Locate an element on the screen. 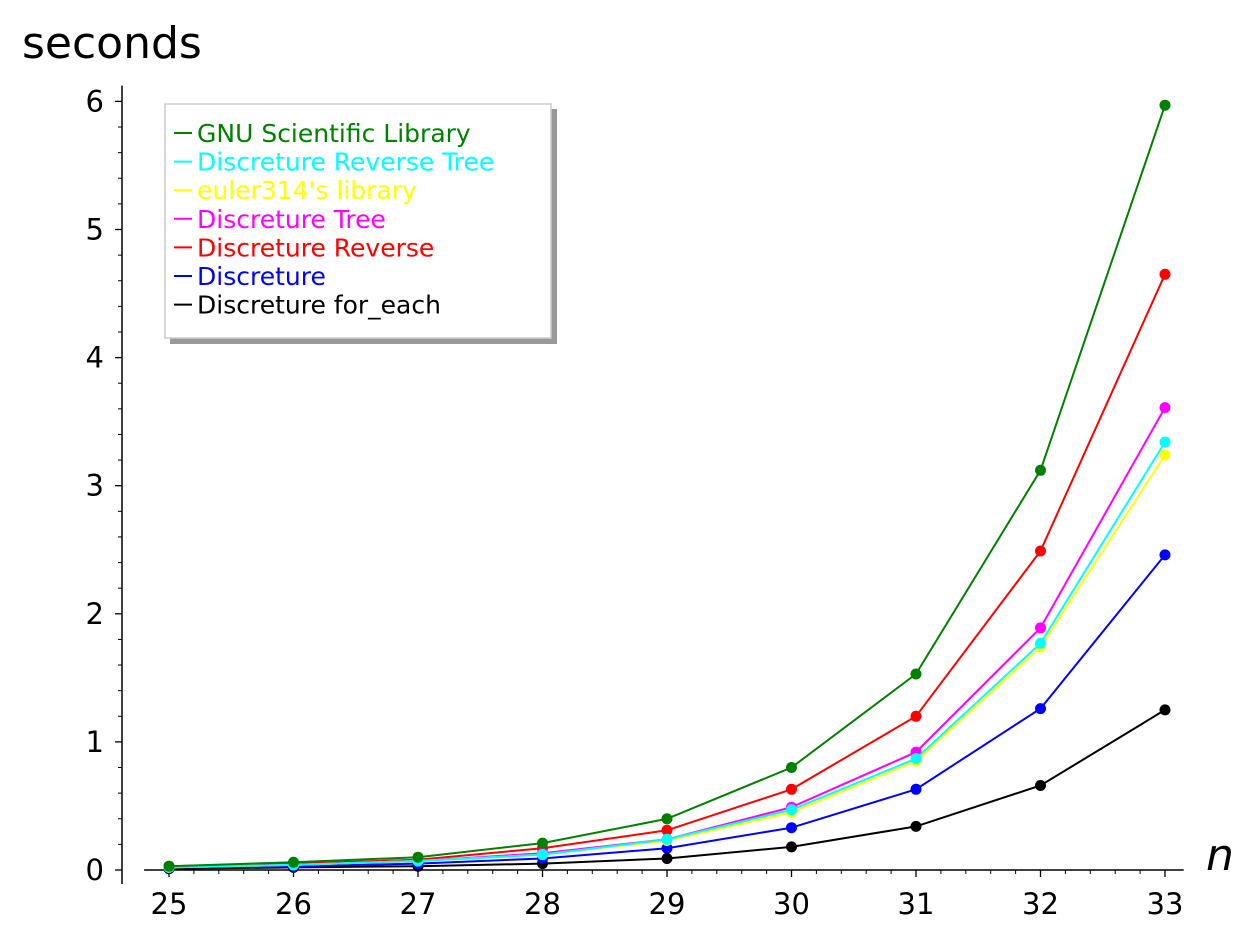  legend-label: Discreture for_each is located at coordinates (319, 305).